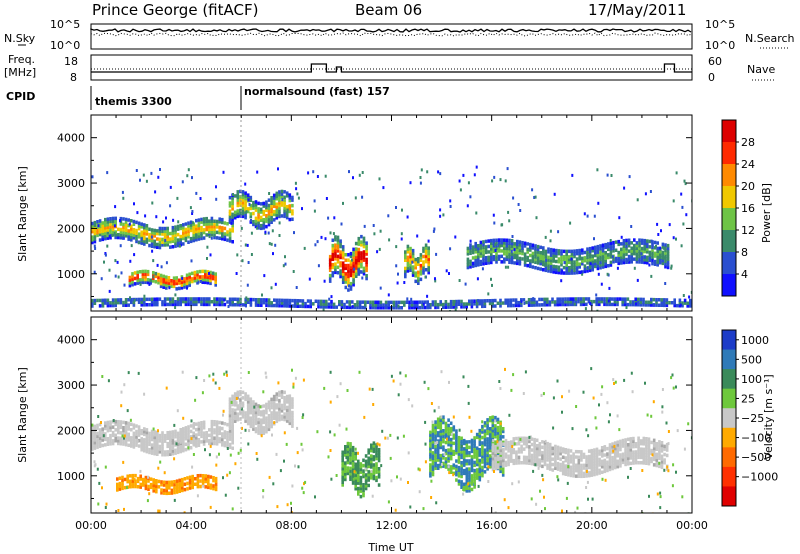 This screenshot has height=554, width=800. I want to click on colorbar-swatch, so click(729, 219).